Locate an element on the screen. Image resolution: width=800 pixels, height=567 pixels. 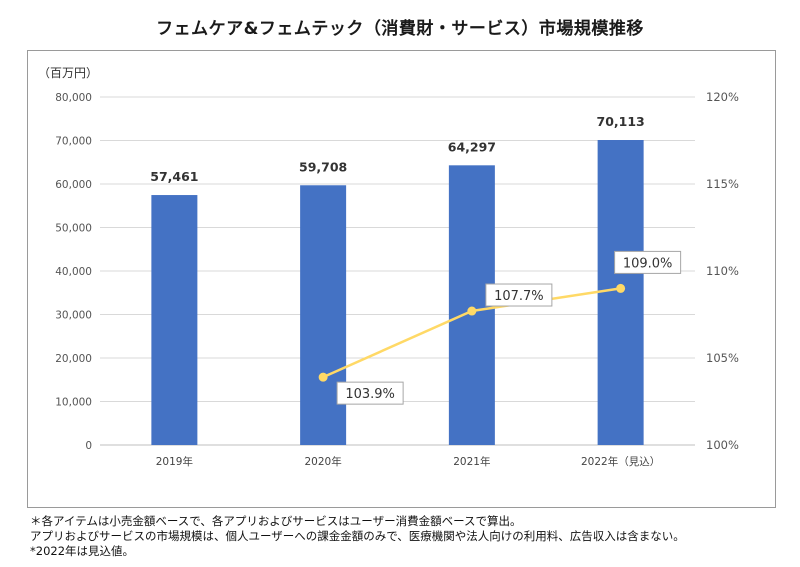
x-tick-label: 2019年 is located at coordinates (174, 461).